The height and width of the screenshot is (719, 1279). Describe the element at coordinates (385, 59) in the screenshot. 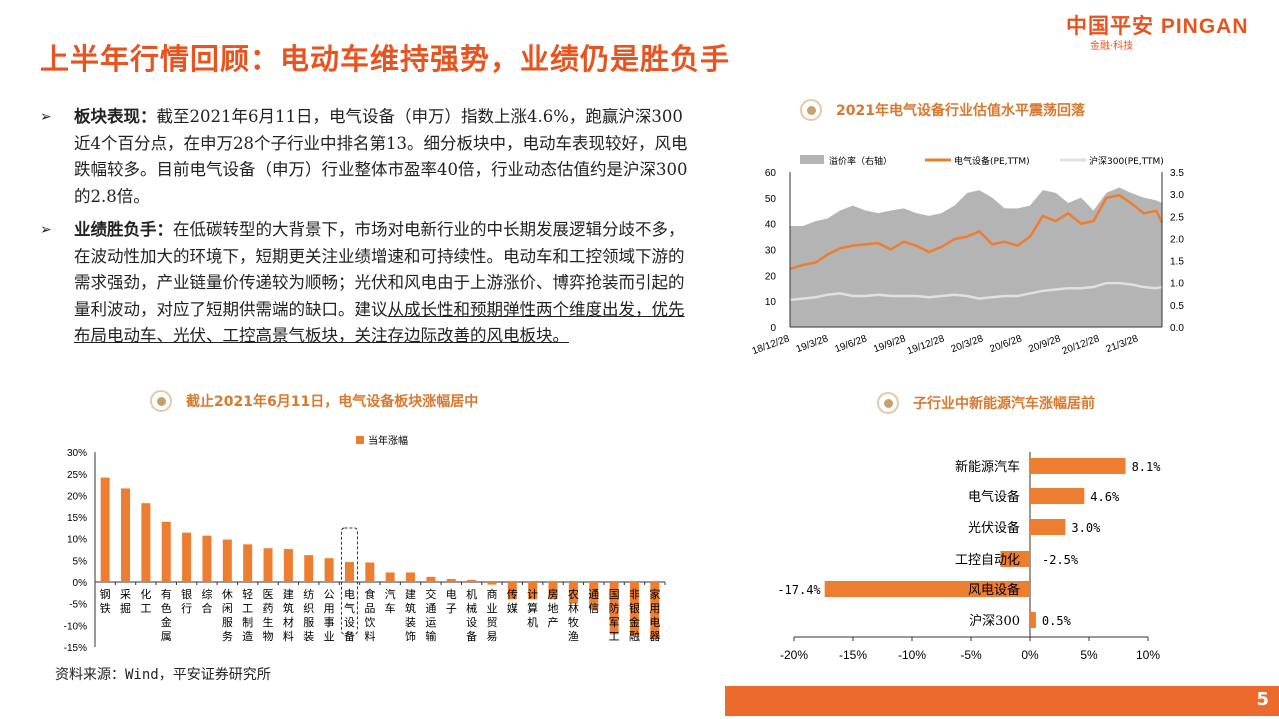

I see `page-title: 上半年行情回顾：电动车维持强势，业绩仍是胜负手` at that location.